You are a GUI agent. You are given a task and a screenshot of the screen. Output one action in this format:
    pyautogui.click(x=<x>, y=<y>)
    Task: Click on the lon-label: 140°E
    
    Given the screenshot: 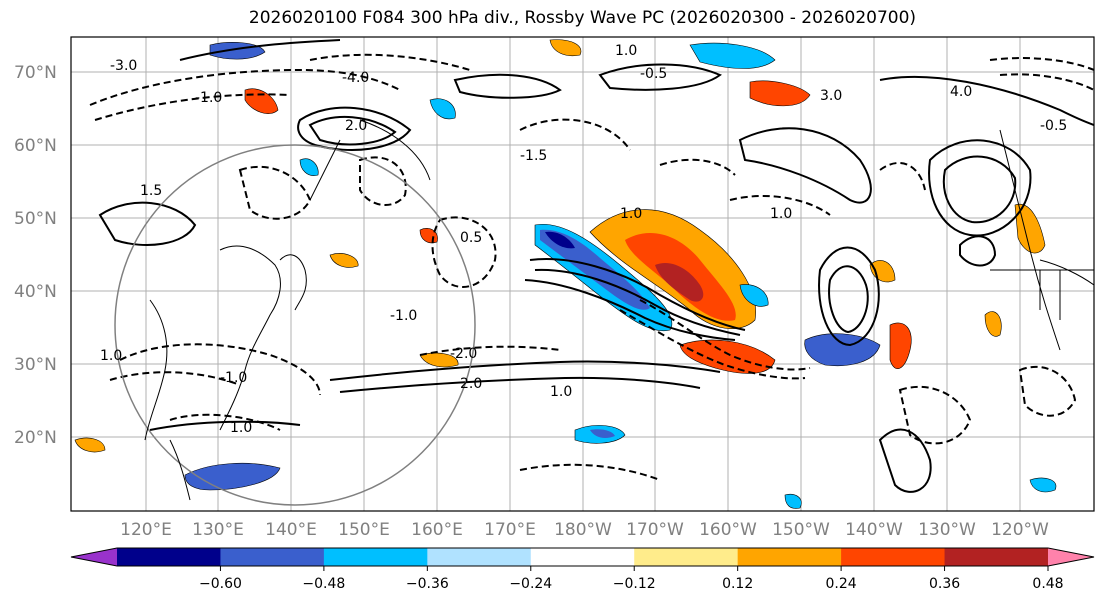 What is the action you would take?
    pyautogui.click(x=291, y=530)
    